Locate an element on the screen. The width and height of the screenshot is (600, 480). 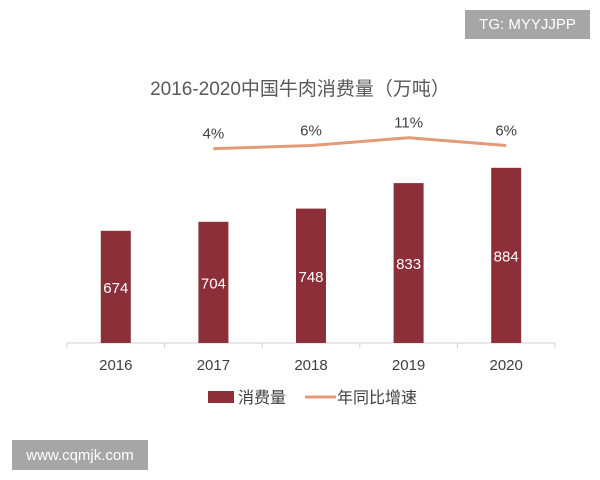
bar-label: 674 is located at coordinates (115, 288).